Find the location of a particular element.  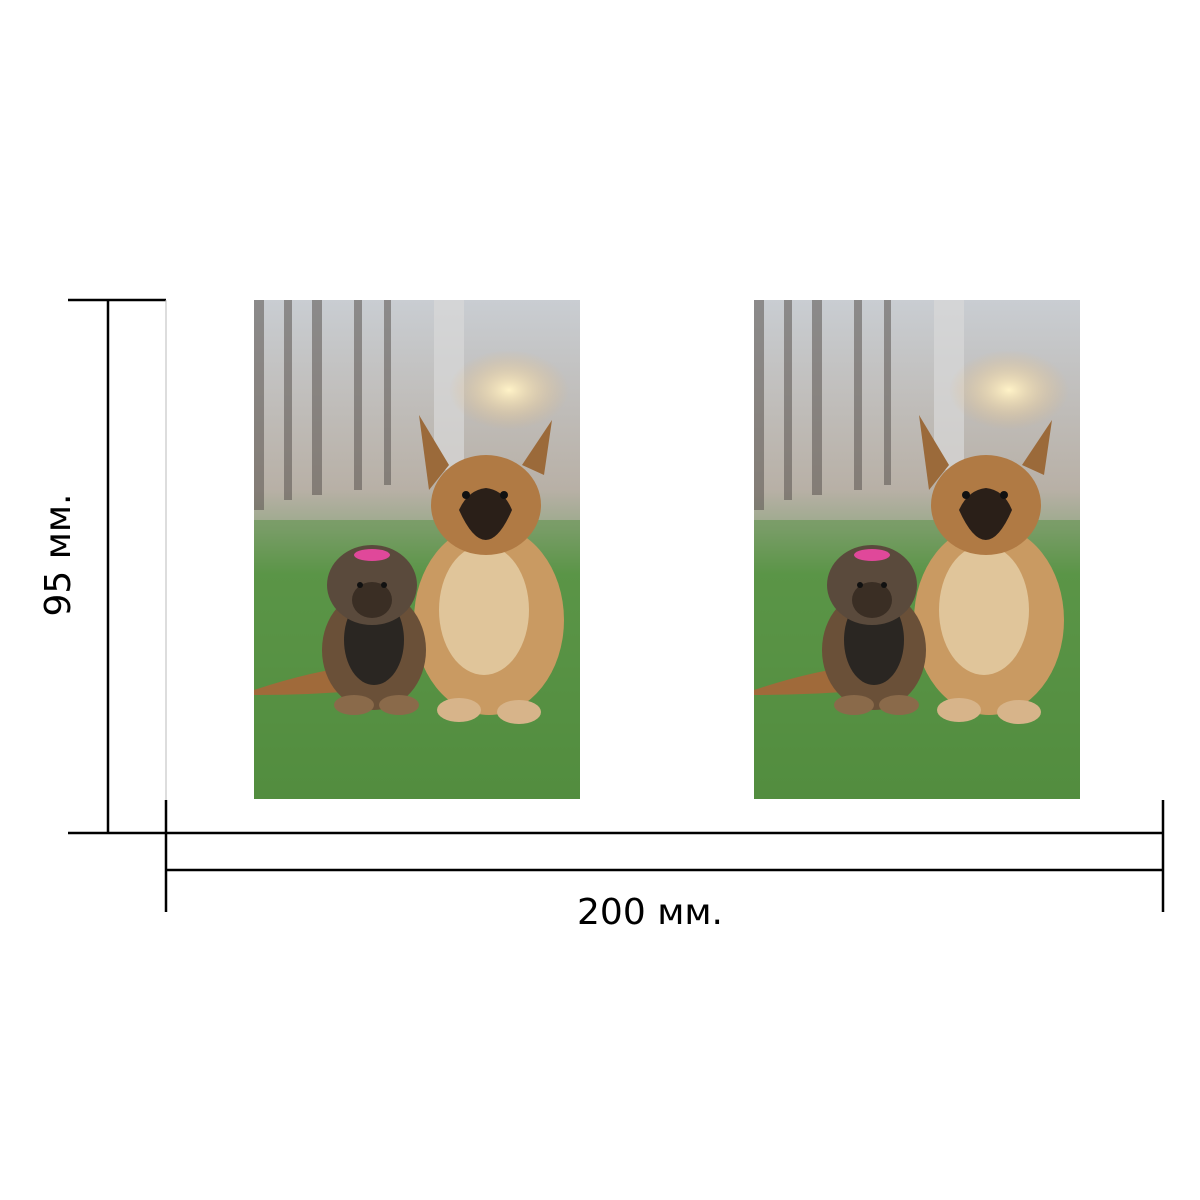

width-dimension: 200 мм. is located at coordinates (664, 866).